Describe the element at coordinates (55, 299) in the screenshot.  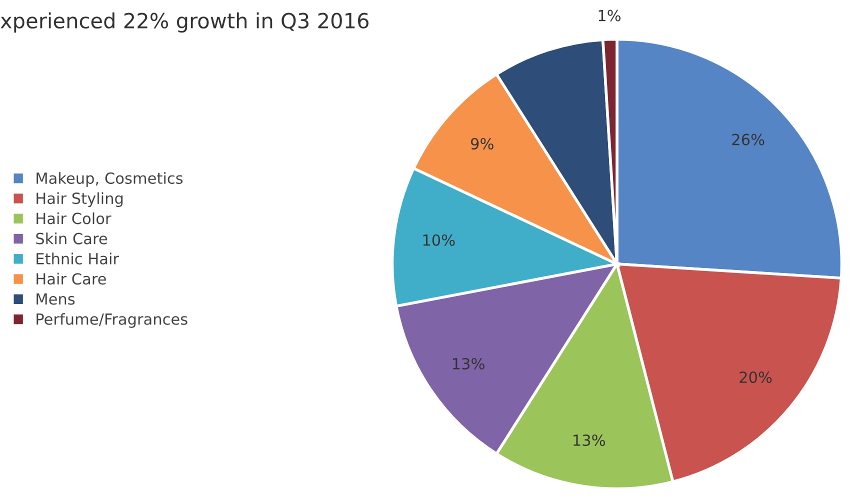
I see `legend-label: Mens` at that location.